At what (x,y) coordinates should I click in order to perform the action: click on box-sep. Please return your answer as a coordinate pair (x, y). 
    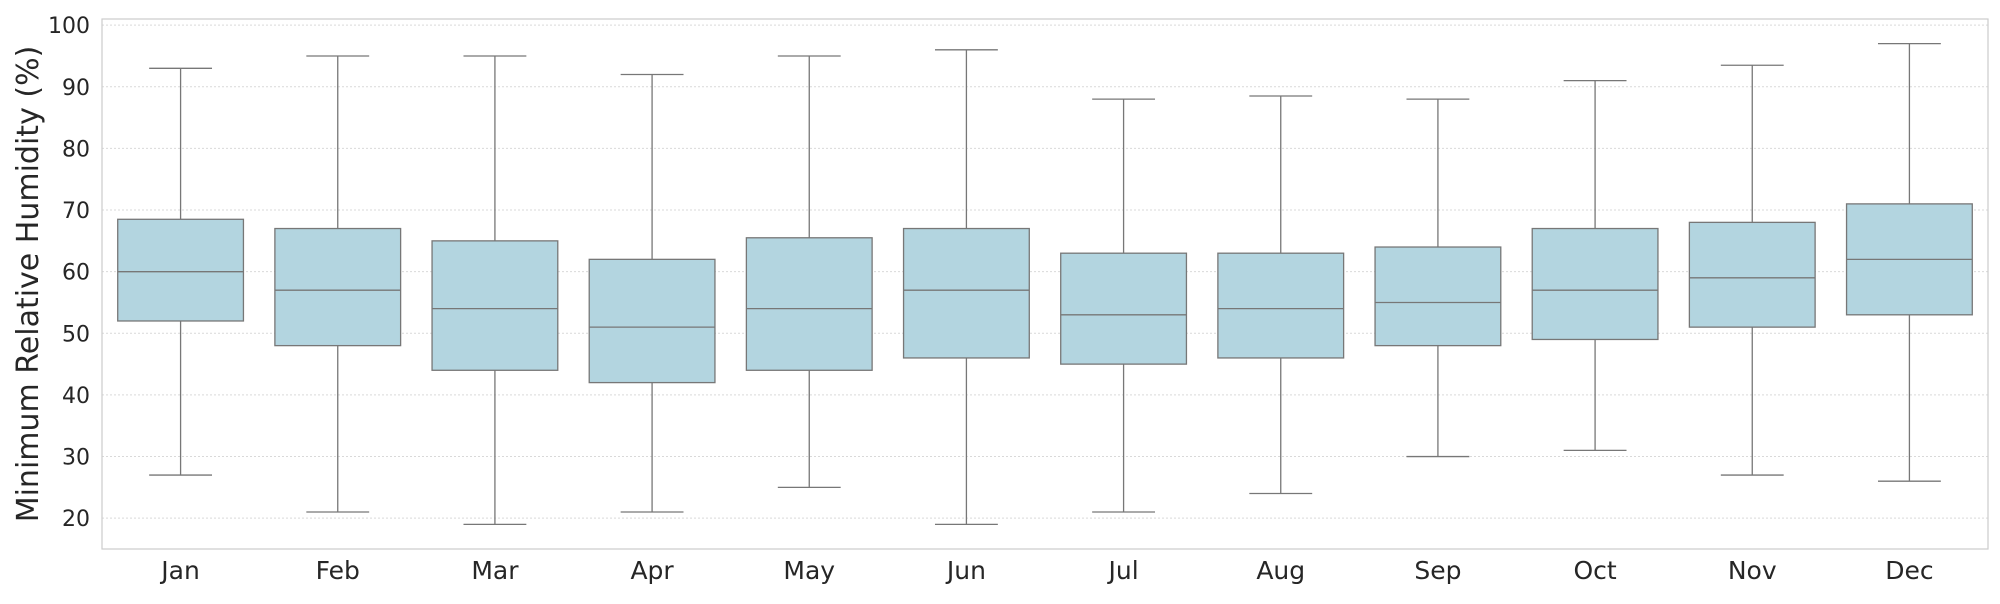
    Looking at the image, I should click on (1438, 278).